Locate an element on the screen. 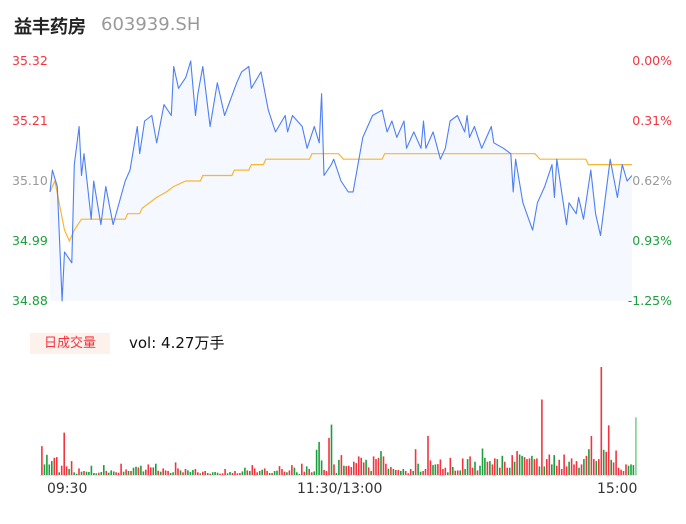  volume-tab: 日成交量 is located at coordinates (70, 343).